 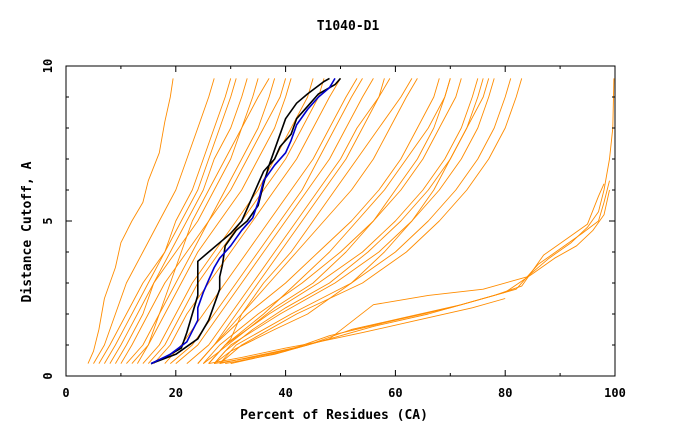 What do you see at coordinates (65, 393) in the screenshot?
I see `x-tick-label: 0` at bounding box center [65, 393].